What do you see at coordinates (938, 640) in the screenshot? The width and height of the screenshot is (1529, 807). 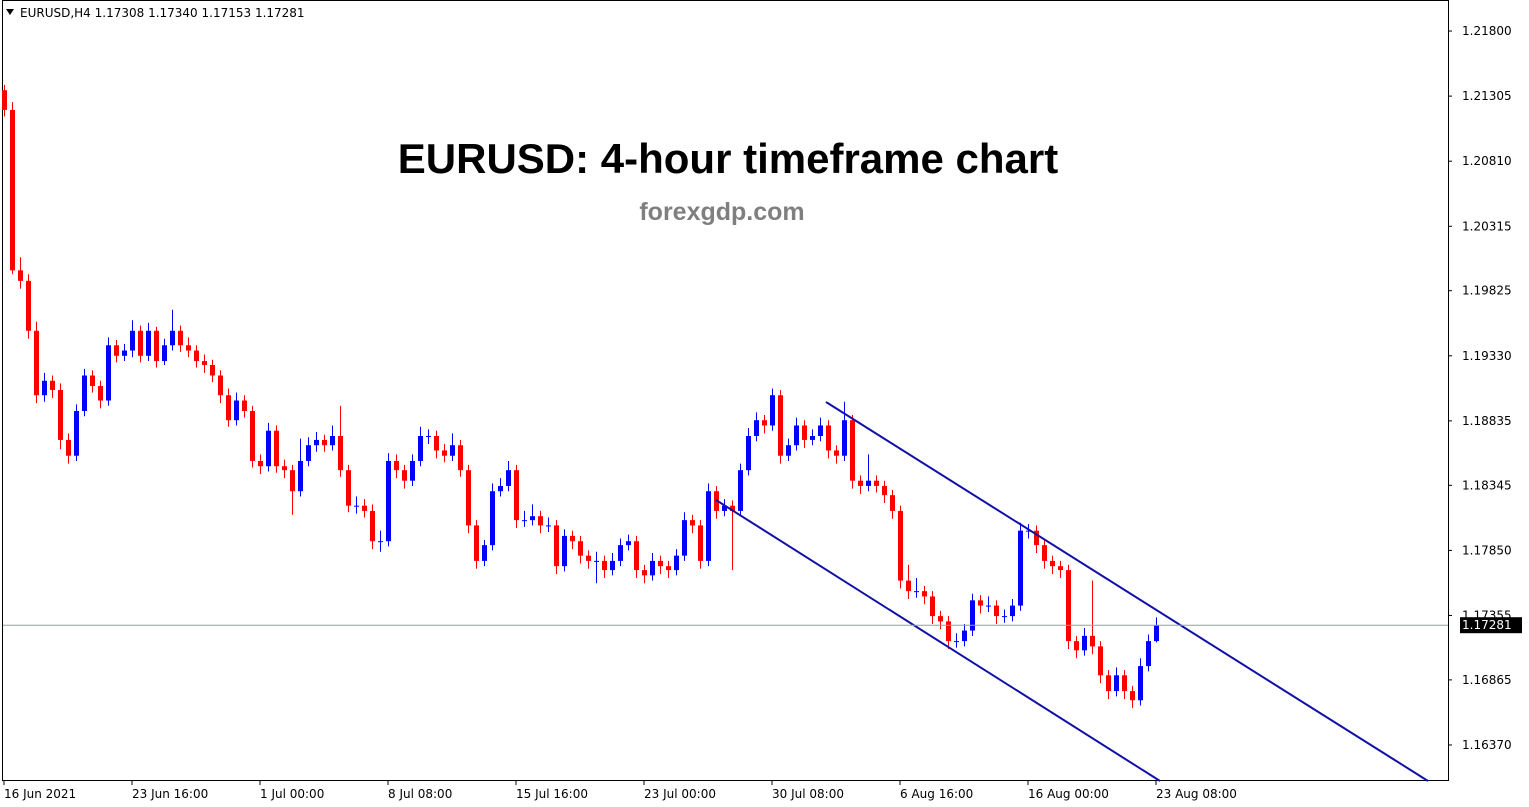 I see `channel-lower` at bounding box center [938, 640].